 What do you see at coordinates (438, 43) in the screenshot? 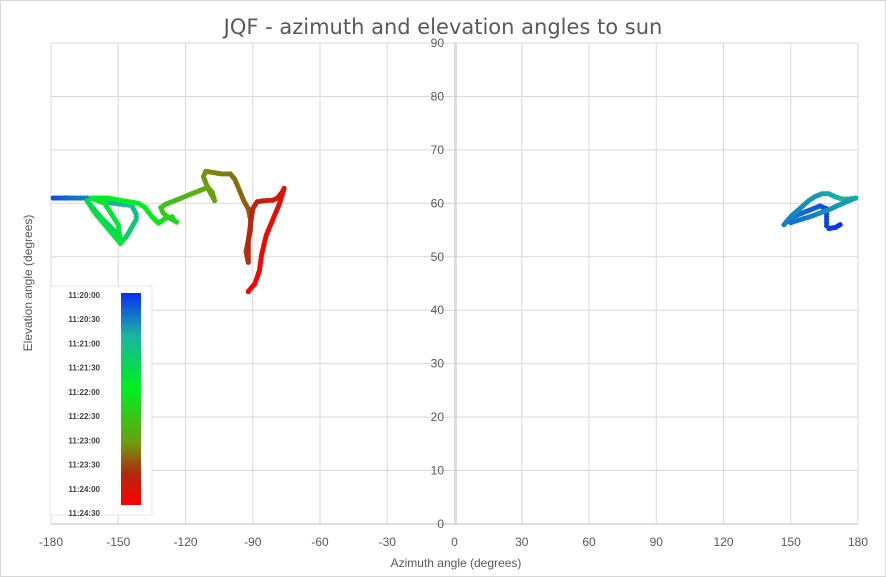
I see `y-tick-label: 90` at bounding box center [438, 43].